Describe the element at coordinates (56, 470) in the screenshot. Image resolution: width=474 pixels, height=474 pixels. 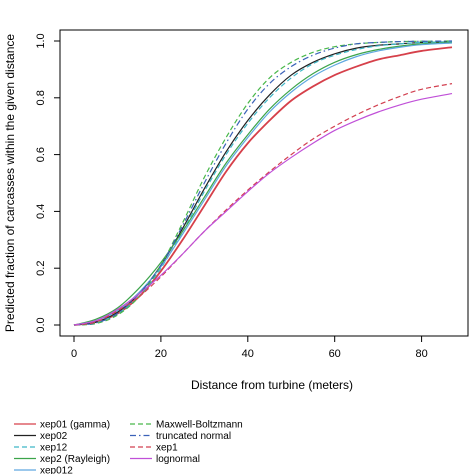
I see `legend-label: xep012` at that location.